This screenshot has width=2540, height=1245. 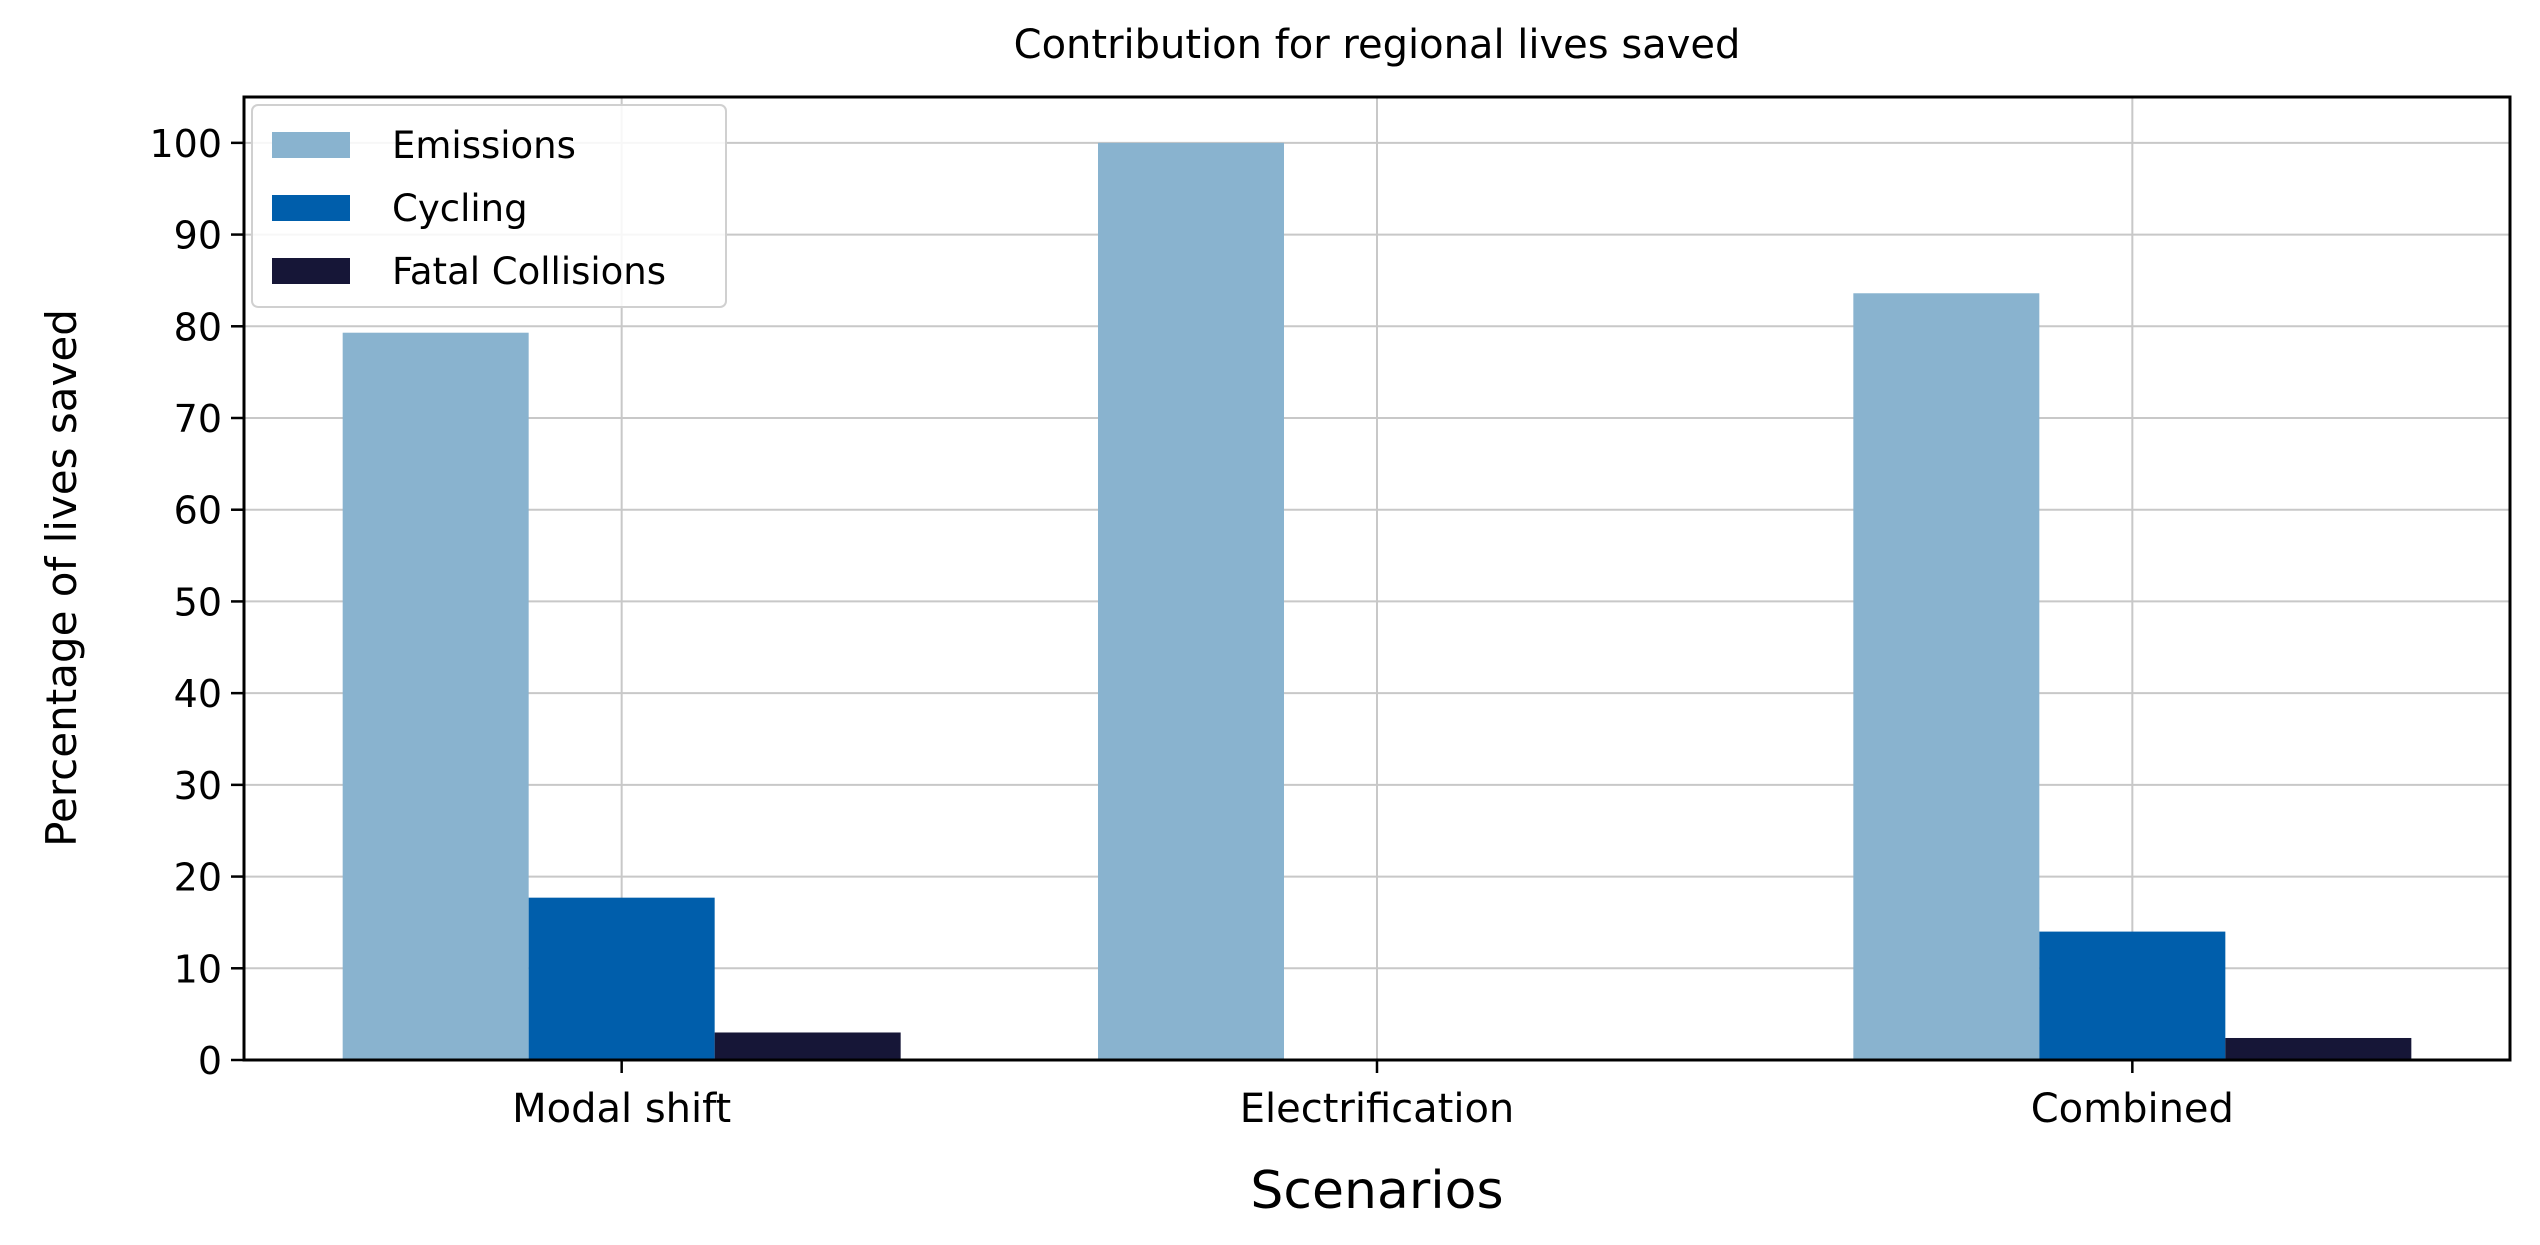 I want to click on chart-title: Contribution for regional lives saved, so click(x=1377, y=45).